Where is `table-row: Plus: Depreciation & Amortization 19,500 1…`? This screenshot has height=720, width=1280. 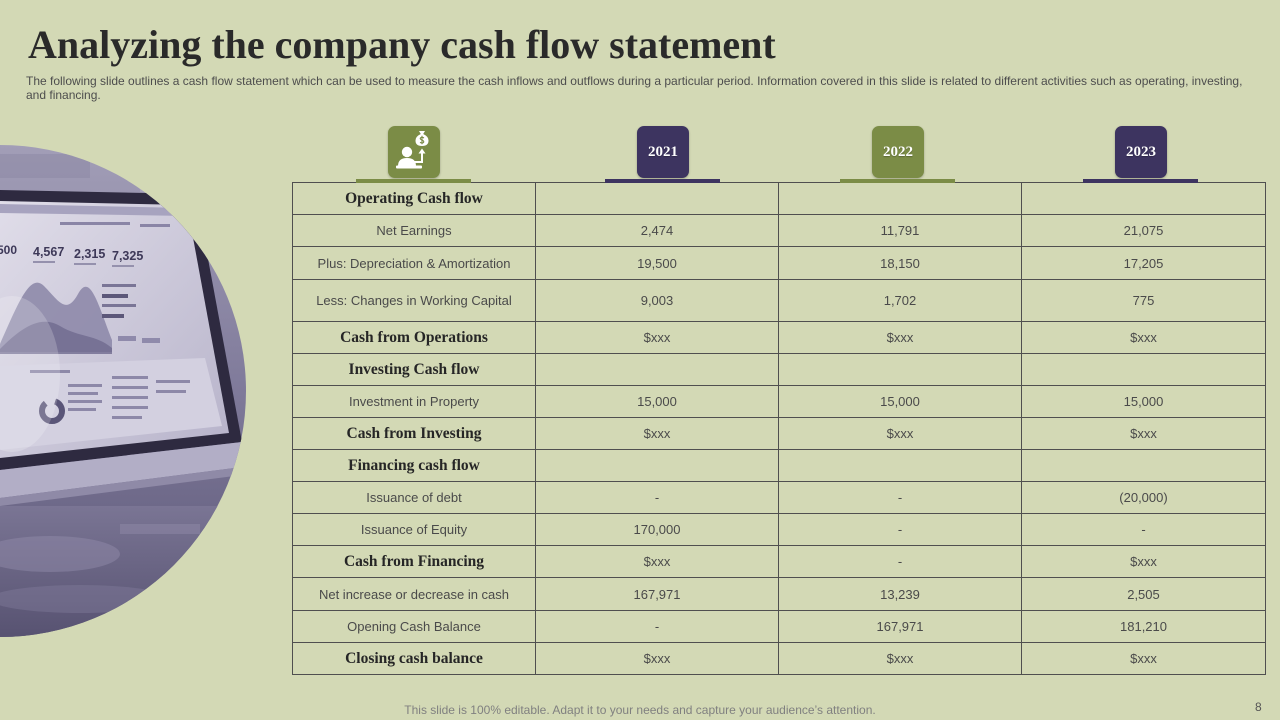 table-row: Plus: Depreciation & Amortization 19,500 1… is located at coordinates (779, 263).